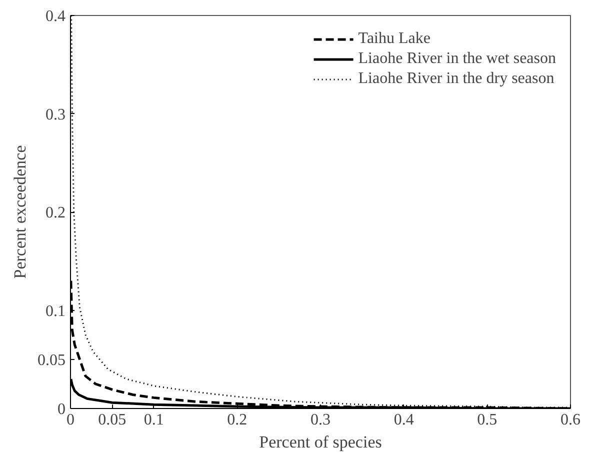 This screenshot has height=454, width=590. Describe the element at coordinates (56, 16) in the screenshot. I see `y-tick-label: 0.4` at that location.